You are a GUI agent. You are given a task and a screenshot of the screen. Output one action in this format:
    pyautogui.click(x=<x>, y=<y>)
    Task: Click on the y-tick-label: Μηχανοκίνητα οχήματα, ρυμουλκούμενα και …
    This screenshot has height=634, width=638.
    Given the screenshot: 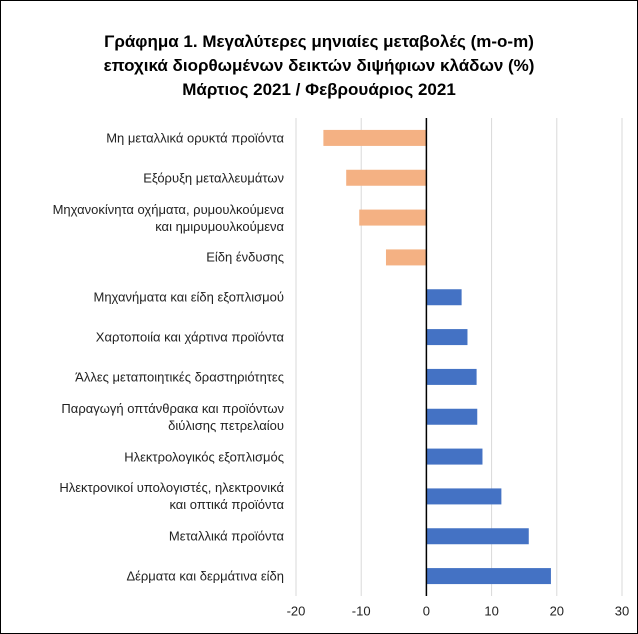 What is the action you would take?
    pyautogui.click(x=168, y=217)
    